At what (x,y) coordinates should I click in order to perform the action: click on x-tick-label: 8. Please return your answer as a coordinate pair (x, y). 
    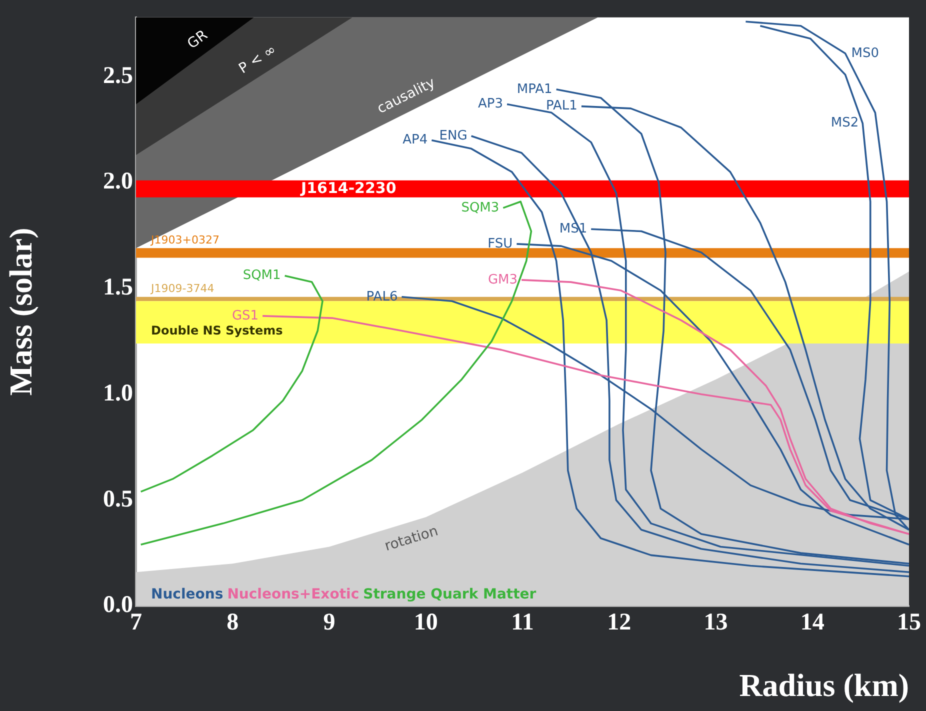
    Looking at the image, I should click on (232, 623).